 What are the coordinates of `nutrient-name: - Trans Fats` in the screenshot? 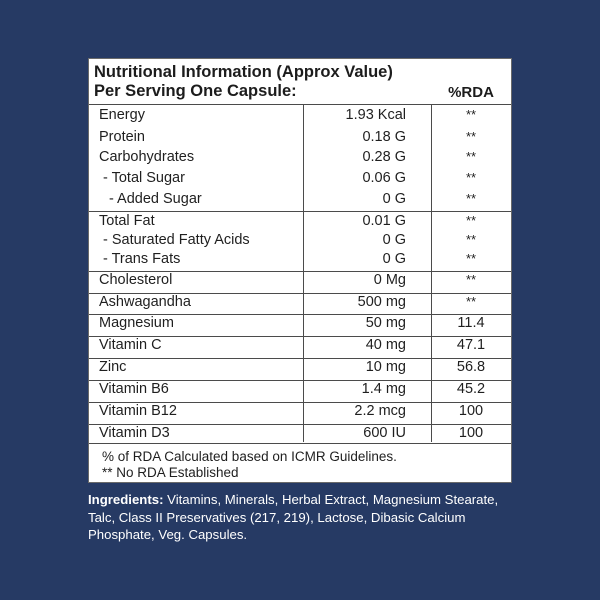 It's located at (142, 259).